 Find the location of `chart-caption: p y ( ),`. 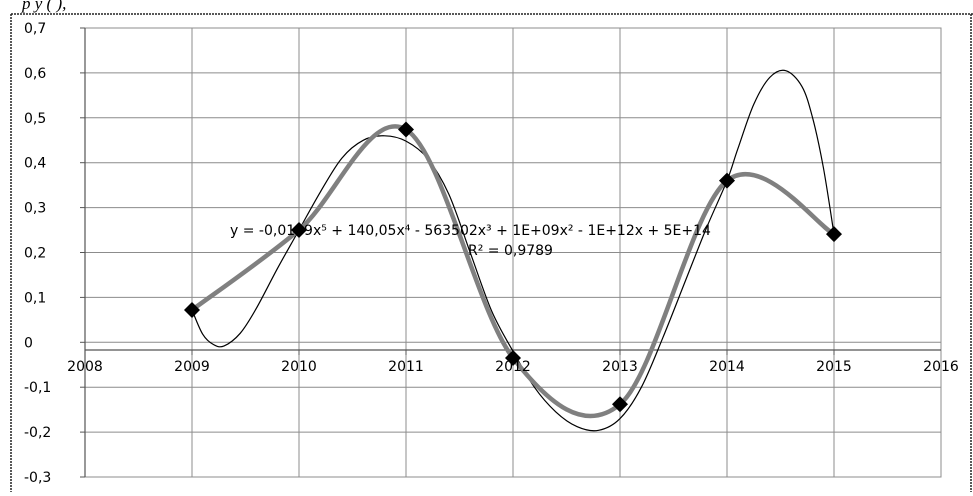

chart-caption: p y ( ), is located at coordinates (44, 6).